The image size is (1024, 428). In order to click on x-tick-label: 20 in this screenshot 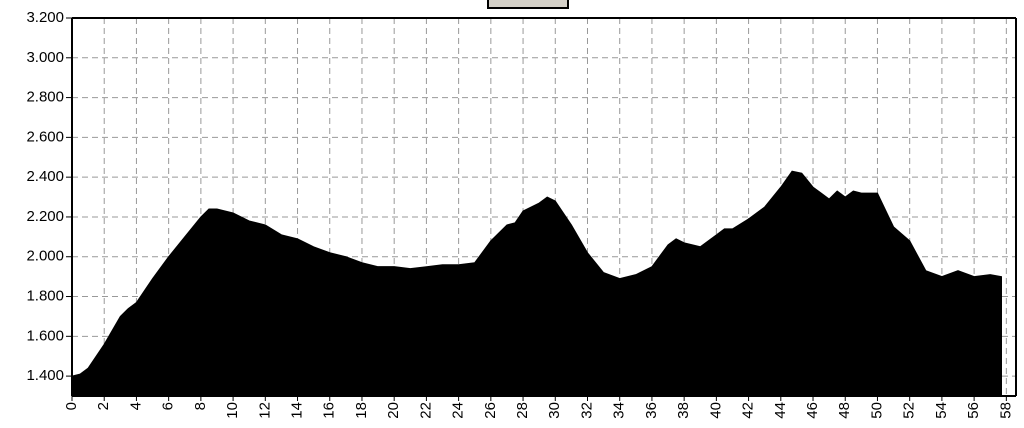, I will do `click(393, 410)`.